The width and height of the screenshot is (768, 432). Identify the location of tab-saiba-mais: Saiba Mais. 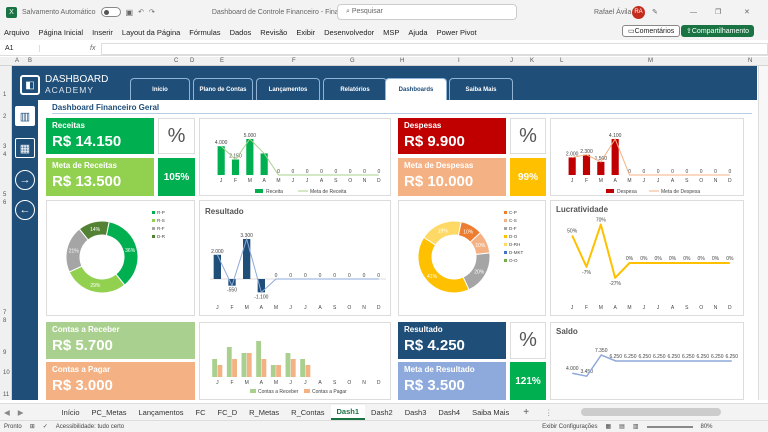
(481, 89).